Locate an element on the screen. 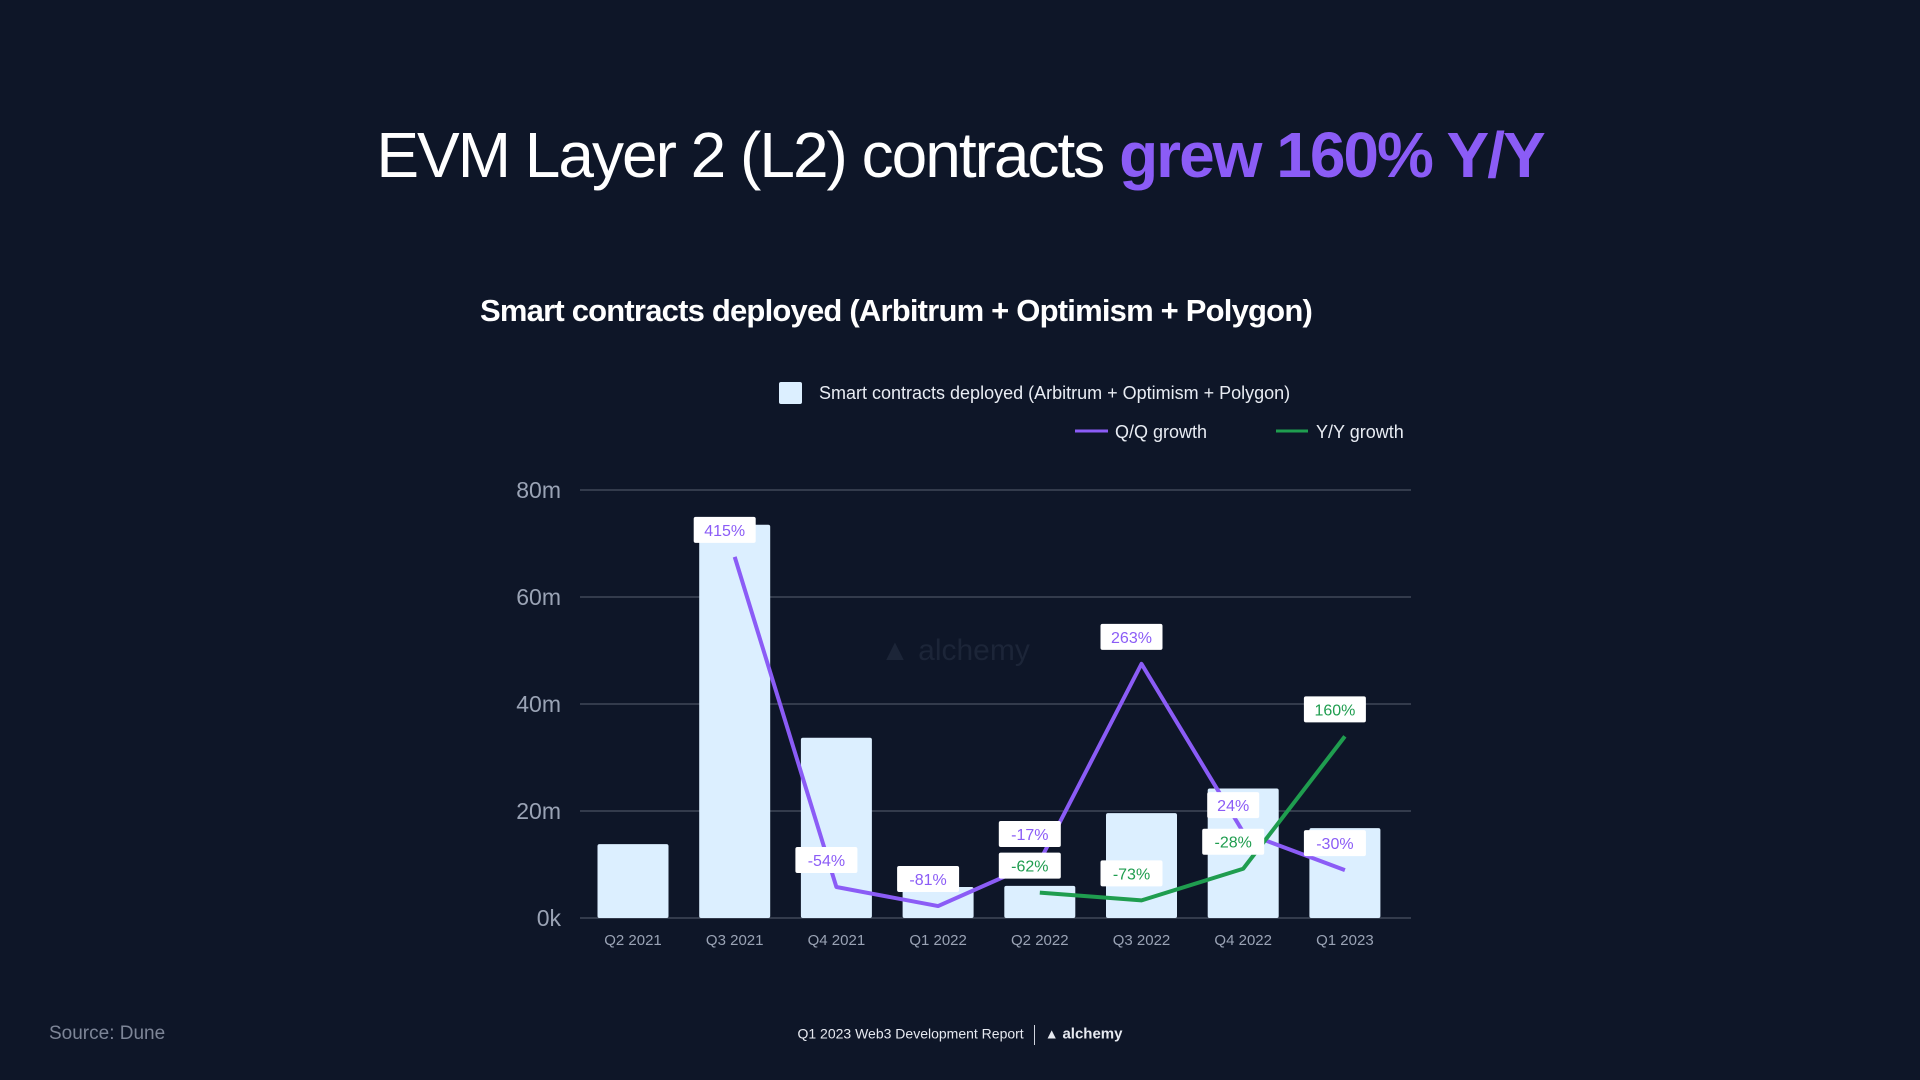  footer-divider is located at coordinates (1034, 1035).